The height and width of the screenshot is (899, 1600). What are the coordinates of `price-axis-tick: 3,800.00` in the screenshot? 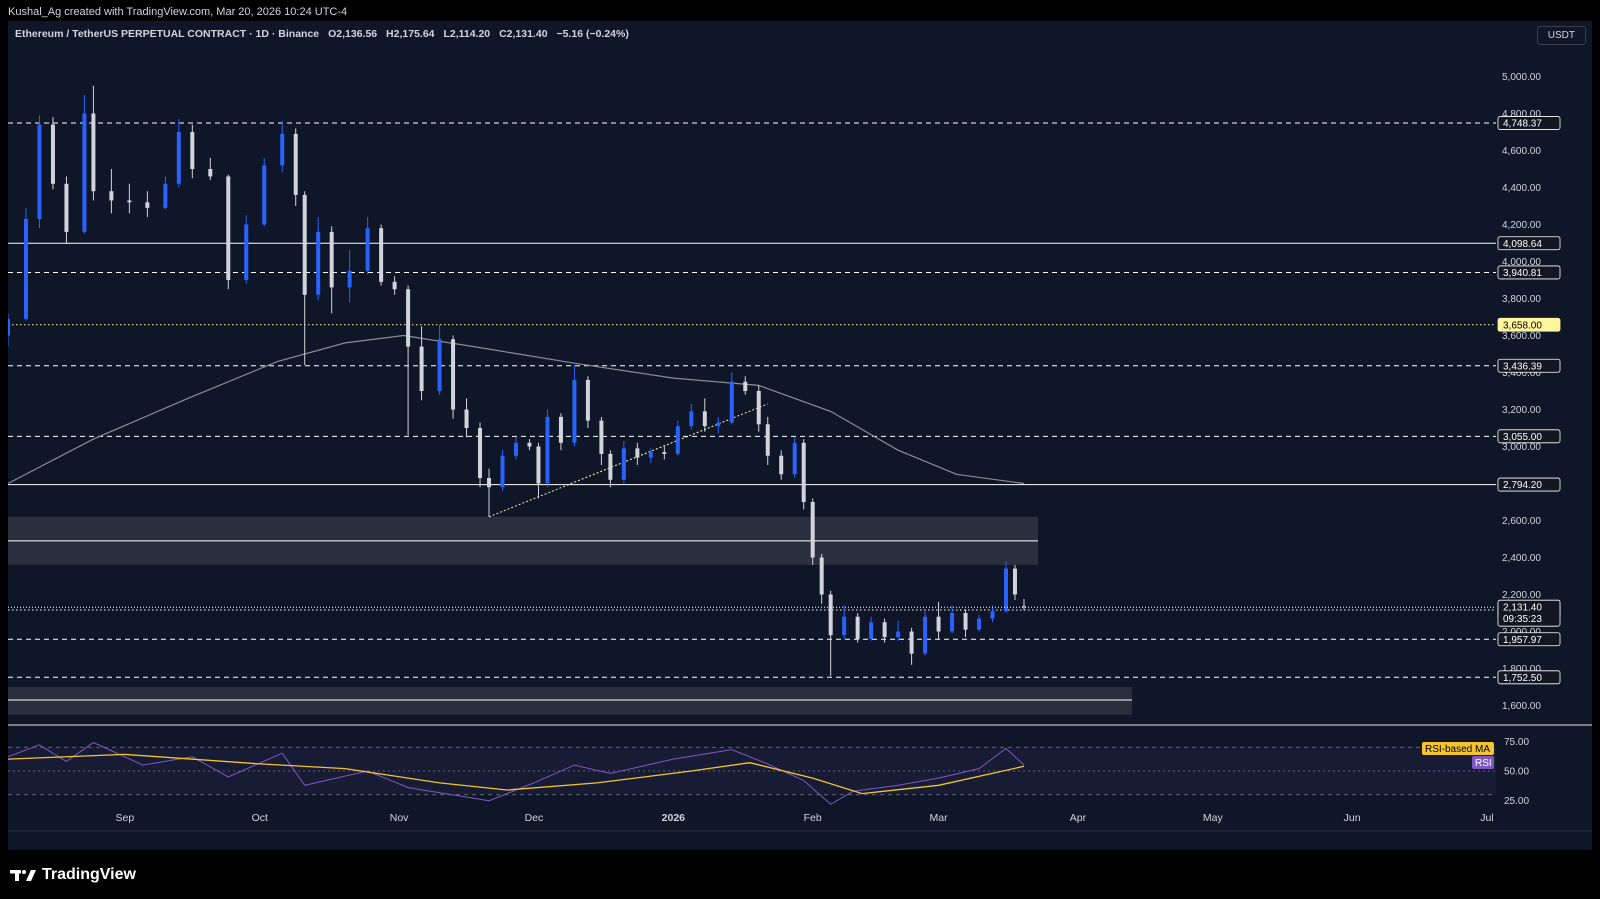 It's located at (1521, 299).